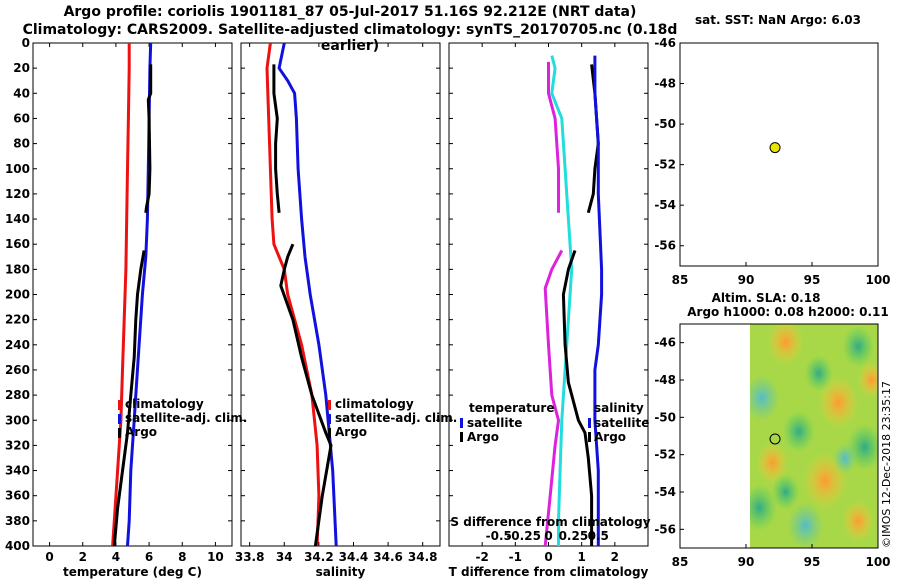 The image size is (900, 580). I want to click on x-axis-label: T difference from climatology, so click(549, 572).